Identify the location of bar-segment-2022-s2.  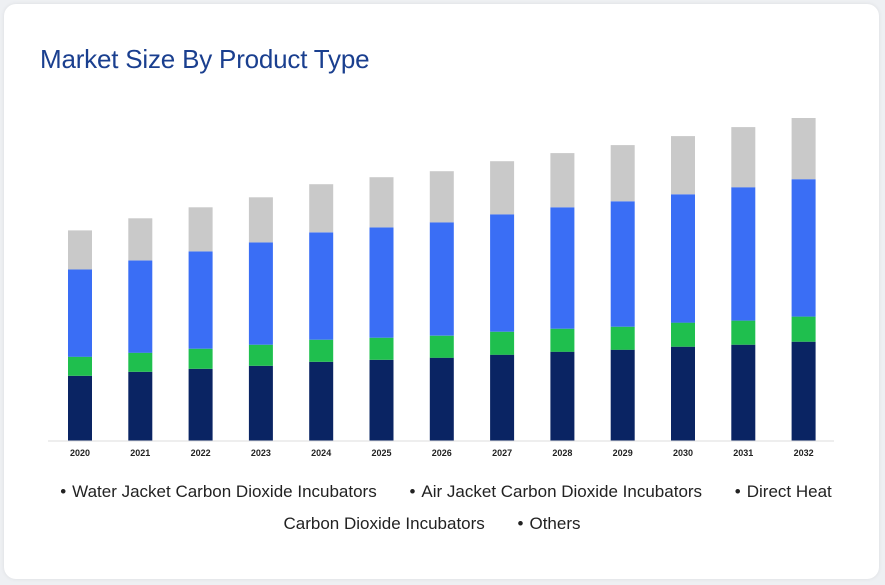
(200, 300).